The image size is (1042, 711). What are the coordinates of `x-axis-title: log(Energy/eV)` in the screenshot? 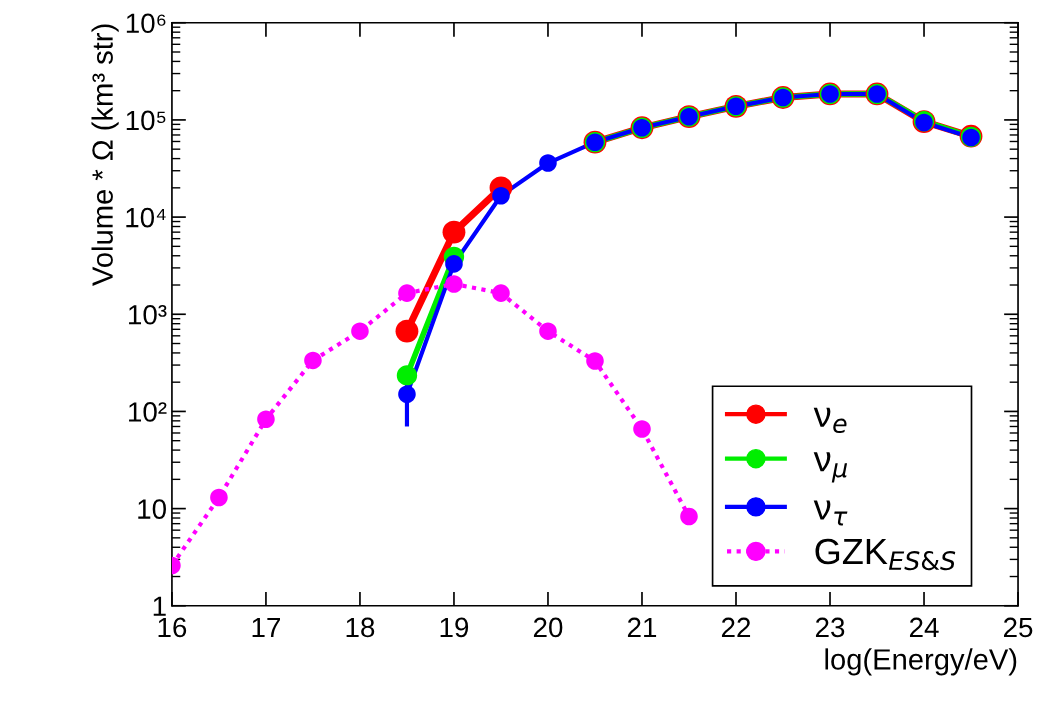 It's located at (921, 662).